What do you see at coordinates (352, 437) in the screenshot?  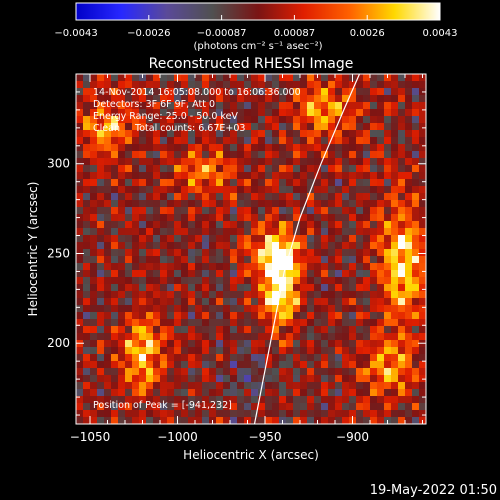 I see `x-tick-label: −900` at bounding box center [352, 437].